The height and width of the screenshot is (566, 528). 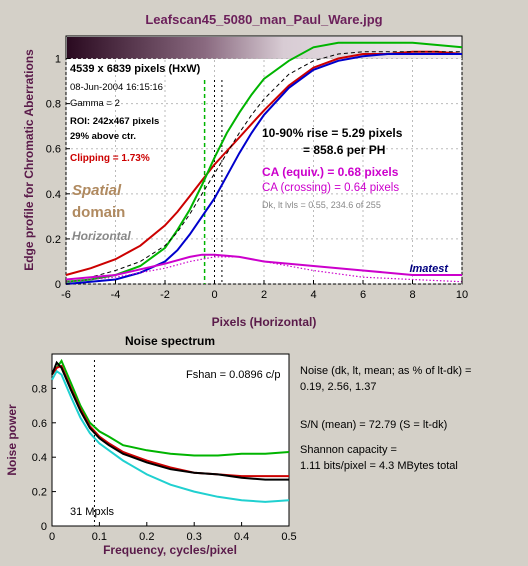 What do you see at coordinates (263, 267) in the screenshot?
I see `series-magenta` at bounding box center [263, 267].